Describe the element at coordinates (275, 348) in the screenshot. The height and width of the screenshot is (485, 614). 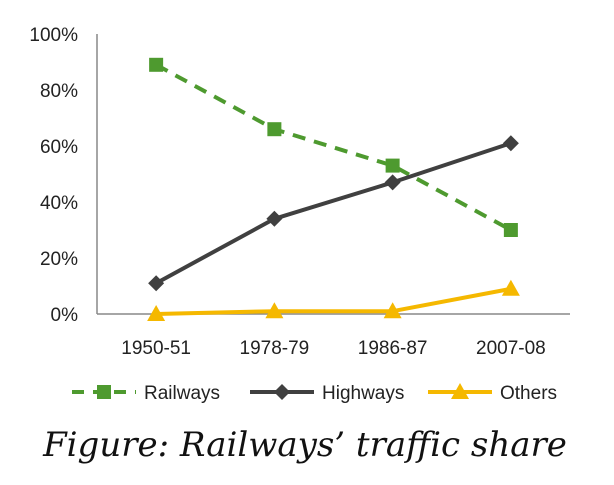
I see `x-tick-label: 1978-79` at that location.